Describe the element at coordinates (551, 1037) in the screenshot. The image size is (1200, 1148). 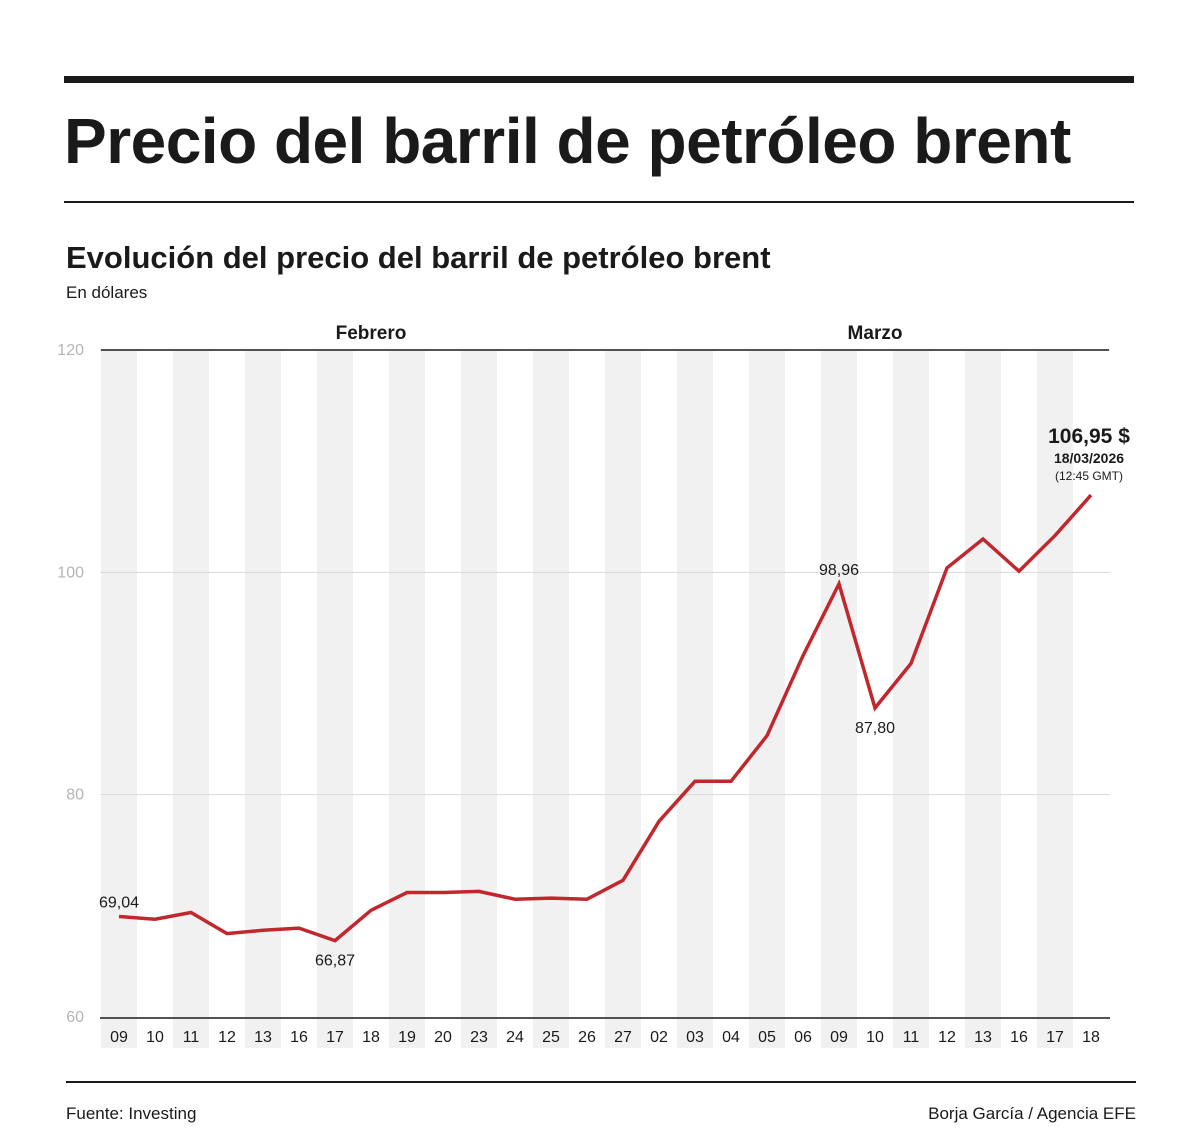
I see `x-tick-label: 25` at that location.